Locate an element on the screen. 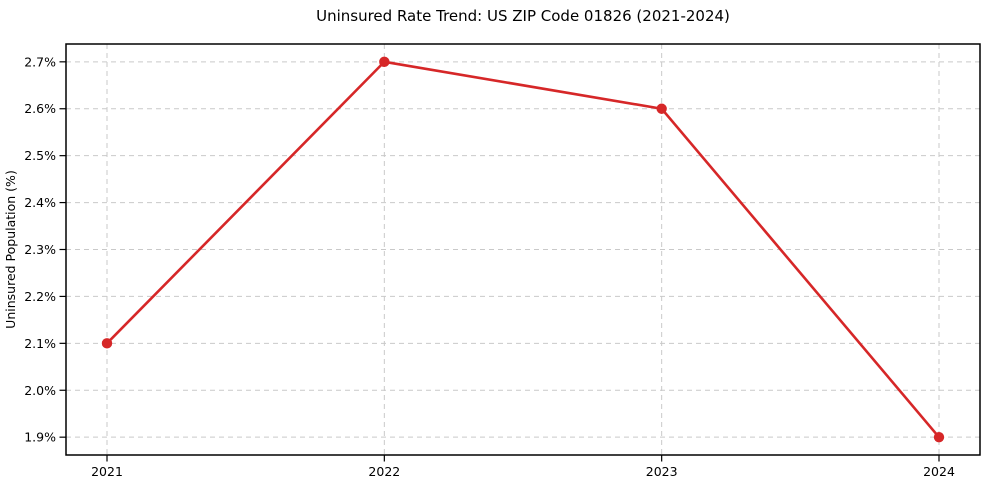  x-tick-label: 2024 is located at coordinates (939, 471).